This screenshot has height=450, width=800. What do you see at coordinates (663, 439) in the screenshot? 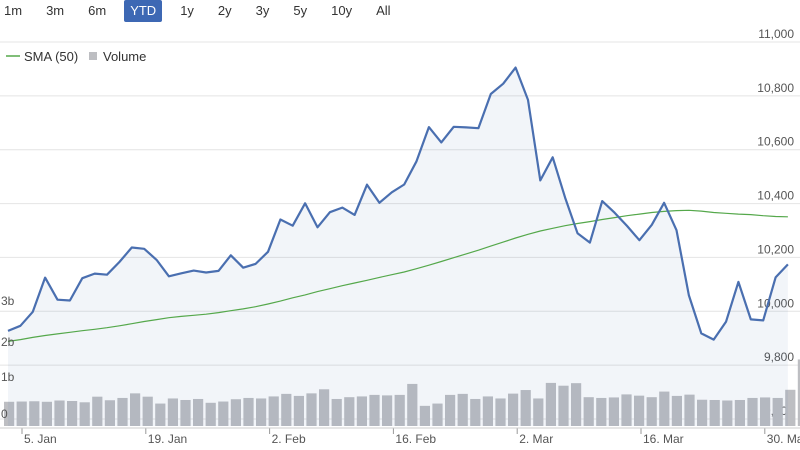
I see `x-axis-label: 16. Mar` at bounding box center [663, 439].